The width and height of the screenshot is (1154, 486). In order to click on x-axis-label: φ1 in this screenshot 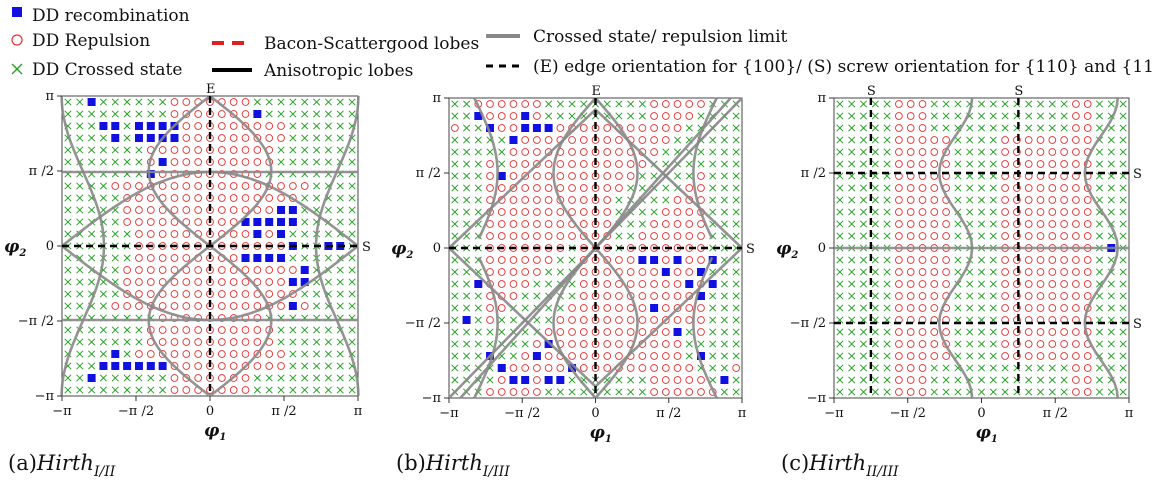, I will do `click(601, 434)`.